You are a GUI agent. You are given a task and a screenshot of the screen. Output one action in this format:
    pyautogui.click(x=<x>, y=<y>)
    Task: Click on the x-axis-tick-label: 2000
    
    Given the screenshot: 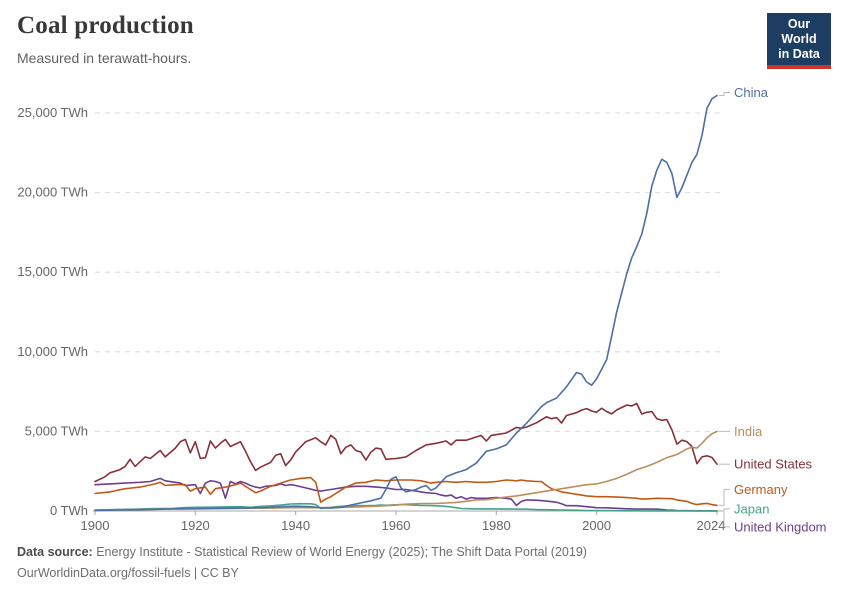 What is the action you would take?
    pyautogui.click(x=596, y=525)
    